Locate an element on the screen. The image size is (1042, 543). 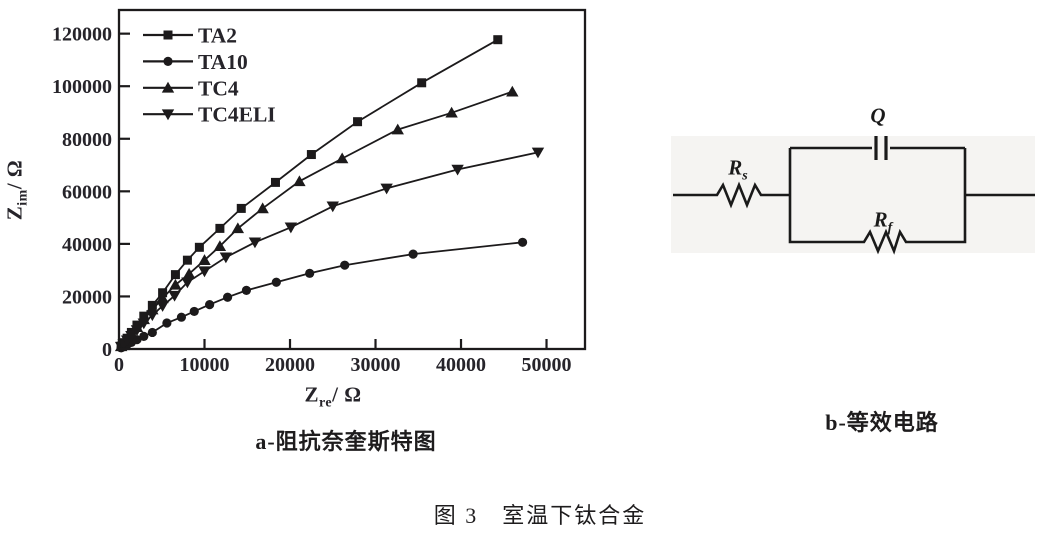
x-tick-label: 20000 is located at coordinates (290, 365).